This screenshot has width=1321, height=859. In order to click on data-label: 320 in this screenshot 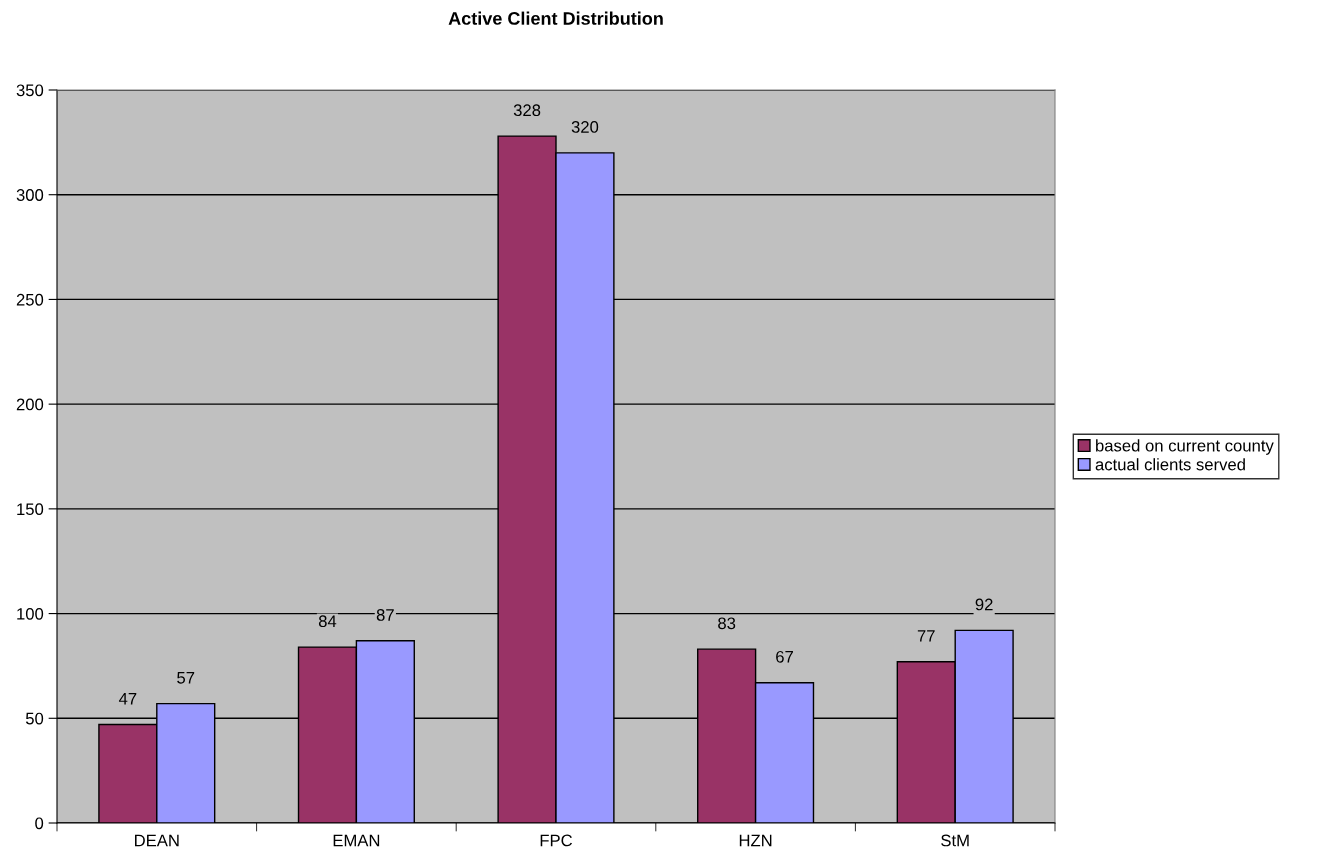, I will do `click(585, 127)`.